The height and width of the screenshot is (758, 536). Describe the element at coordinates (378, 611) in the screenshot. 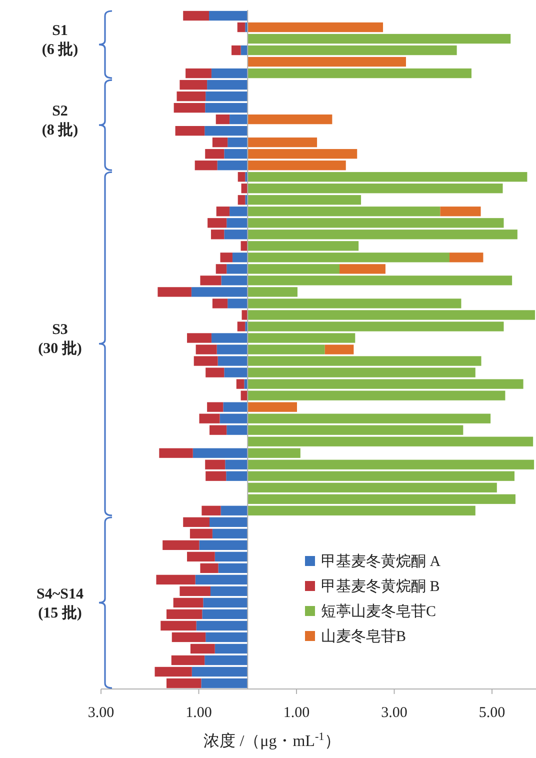

I see `legend-label: 短葶山麦冬皂苷C` at that location.